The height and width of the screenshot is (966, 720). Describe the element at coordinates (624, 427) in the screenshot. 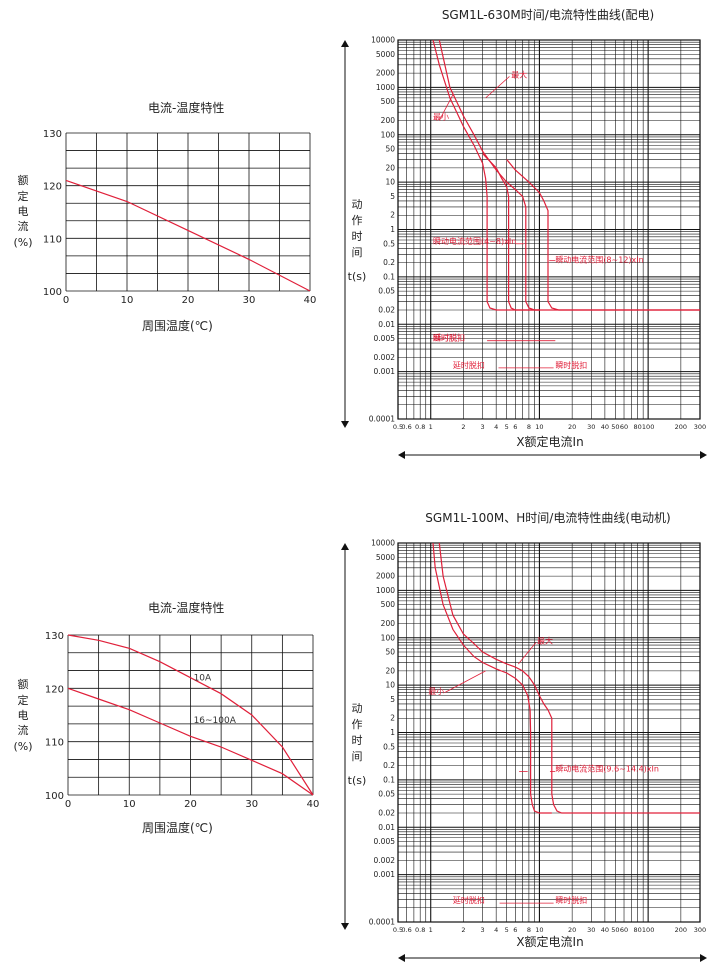

I see `x-tick-label: 60` at that location.